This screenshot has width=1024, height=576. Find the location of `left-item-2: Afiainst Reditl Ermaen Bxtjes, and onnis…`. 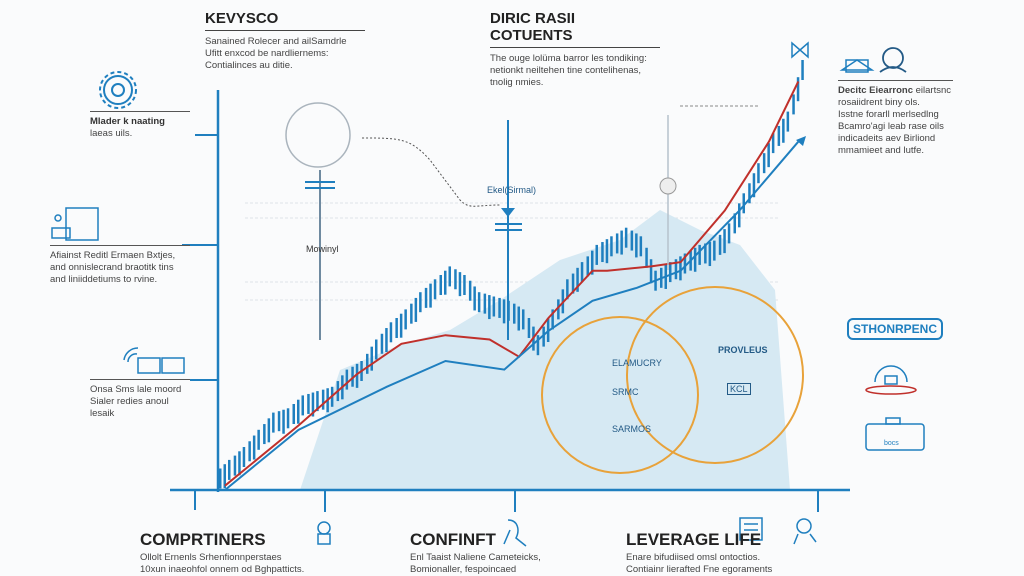

left-item-2: Afiainst Reditl Ermaen Bxtjes, and onnis… is located at coordinates (120, 265).